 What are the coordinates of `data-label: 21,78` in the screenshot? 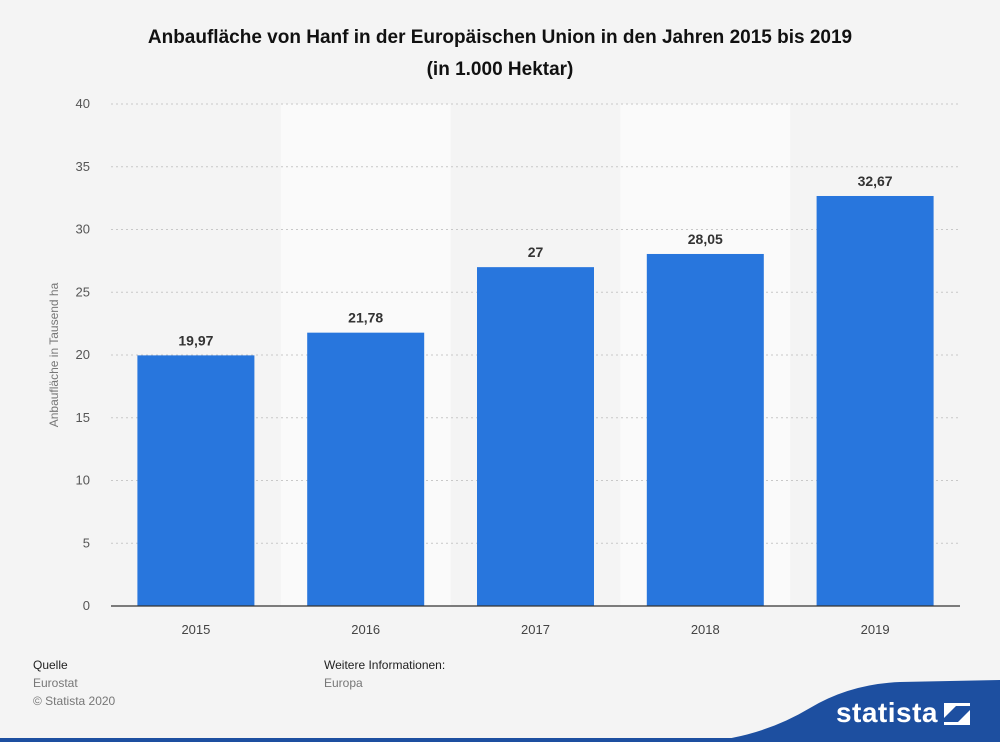 It's located at (365, 318).